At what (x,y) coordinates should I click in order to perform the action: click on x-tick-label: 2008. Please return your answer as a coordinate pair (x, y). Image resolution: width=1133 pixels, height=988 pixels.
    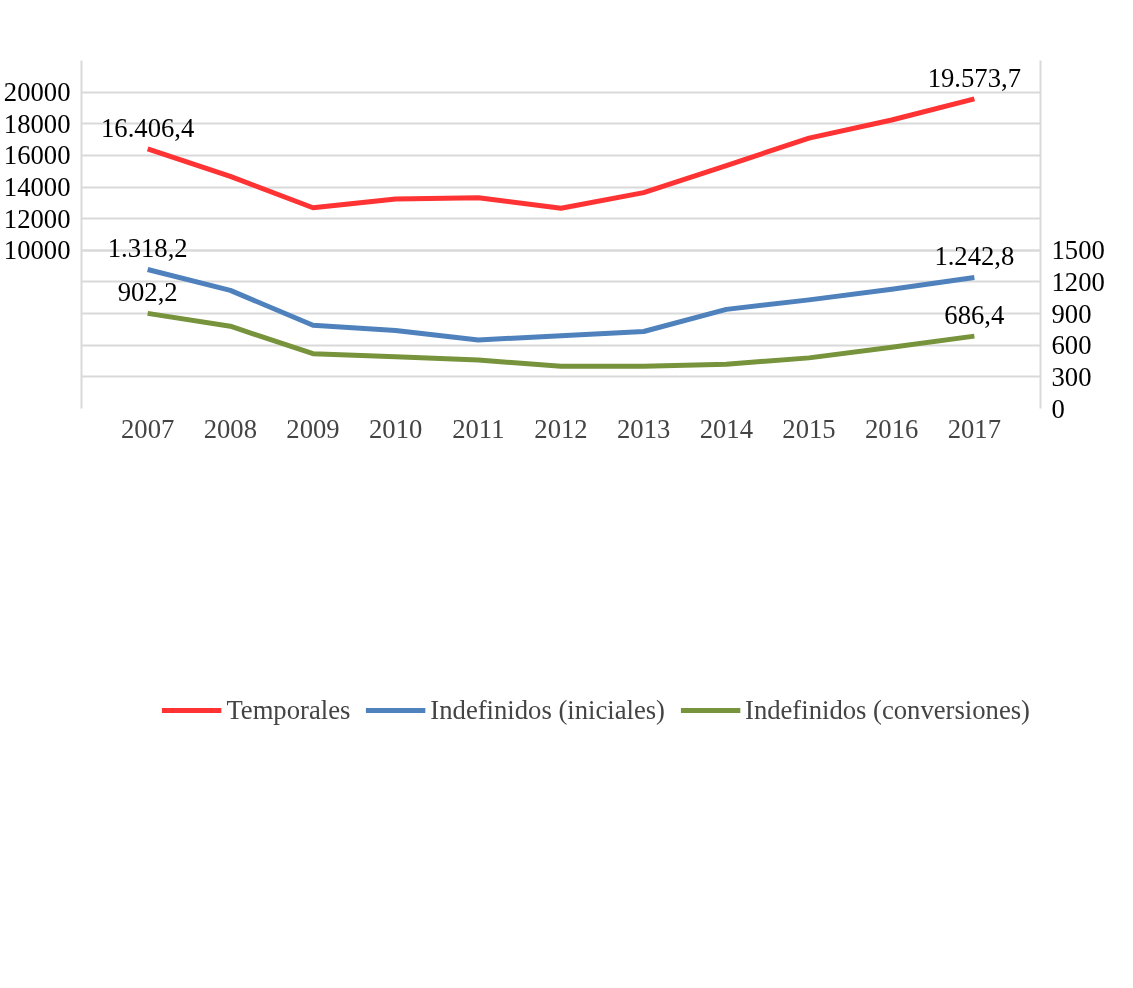
    Looking at the image, I should click on (230, 428).